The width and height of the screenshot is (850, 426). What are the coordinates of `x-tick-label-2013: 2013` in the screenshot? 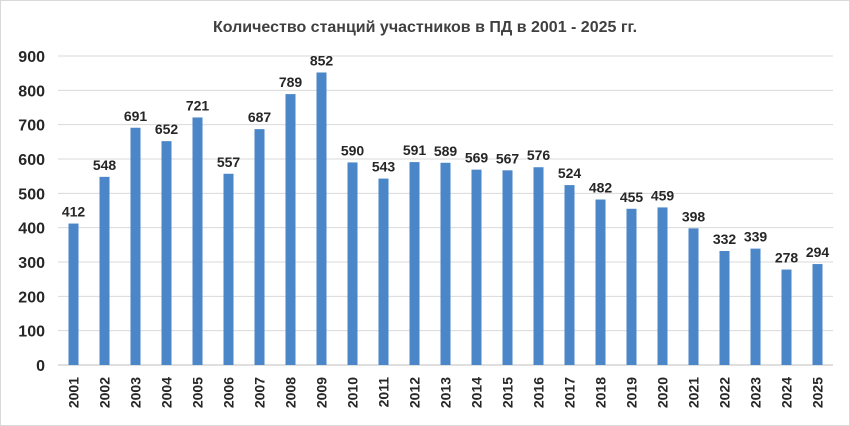 It's located at (446, 392).